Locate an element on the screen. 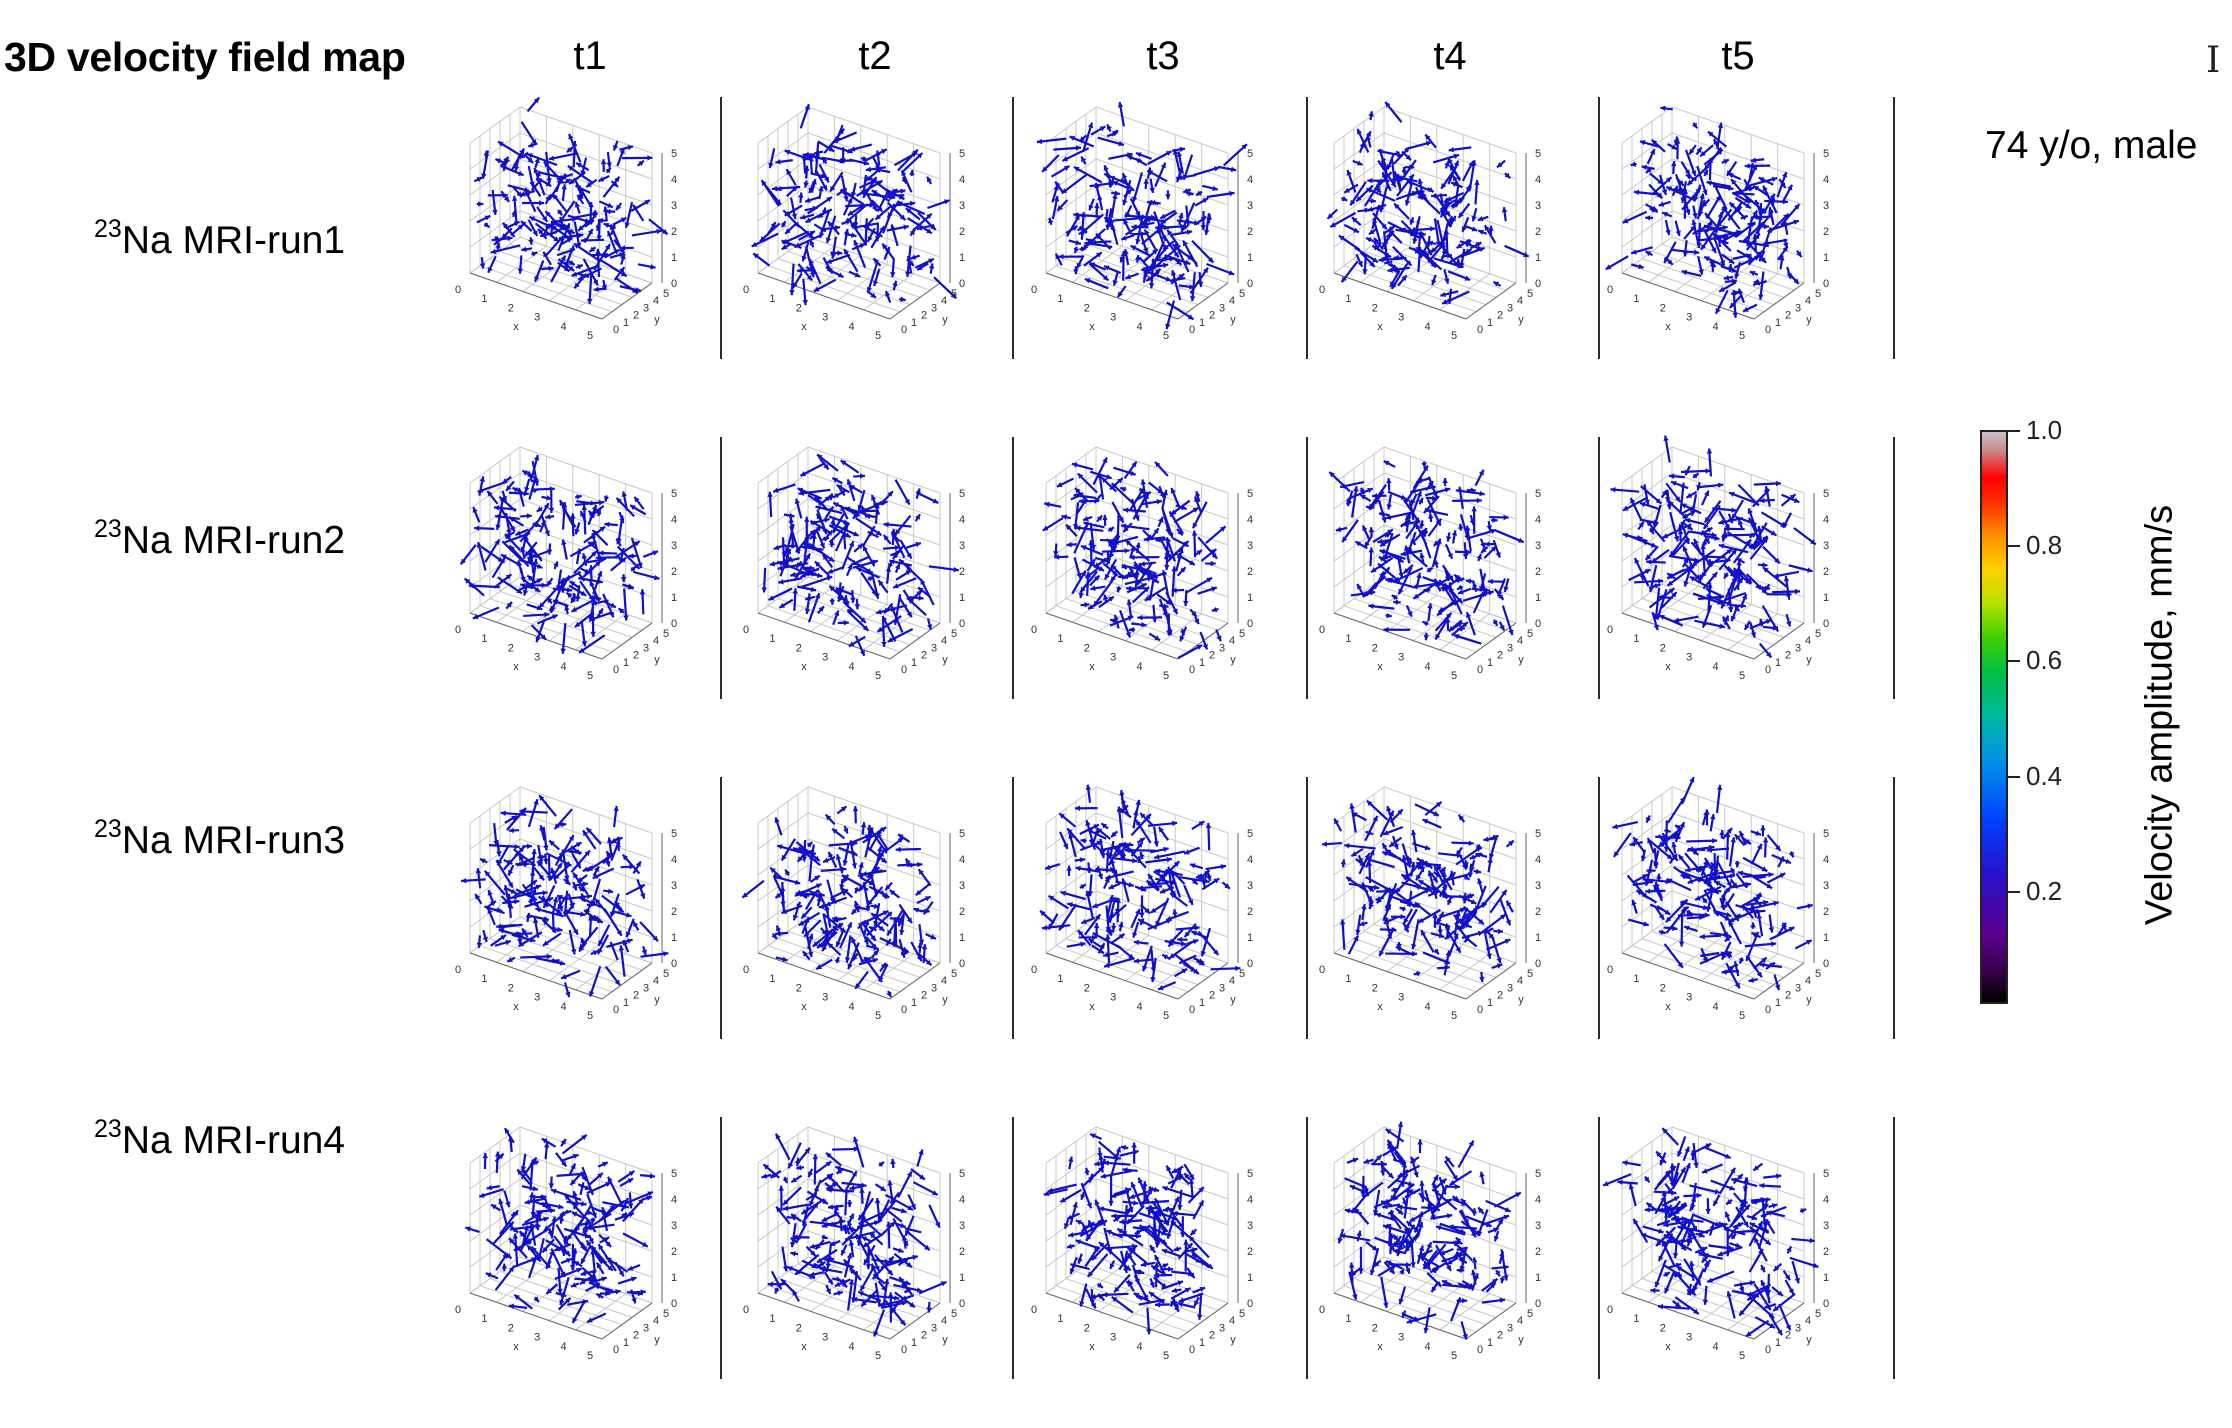 Image resolution: width=2232 pixels, height=1428 pixels. y-tick-label: 5 is located at coordinates (1242, 634).